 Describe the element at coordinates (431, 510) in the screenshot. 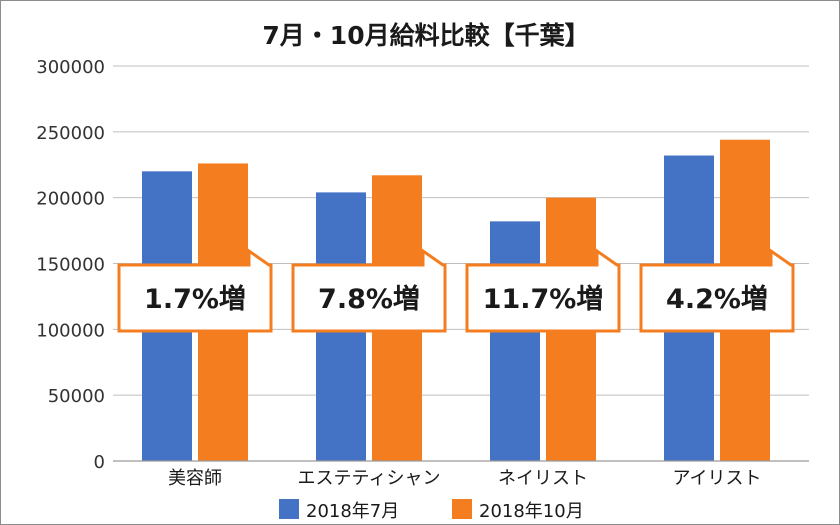

I see `legend: 2018年7月 2018年10月` at that location.